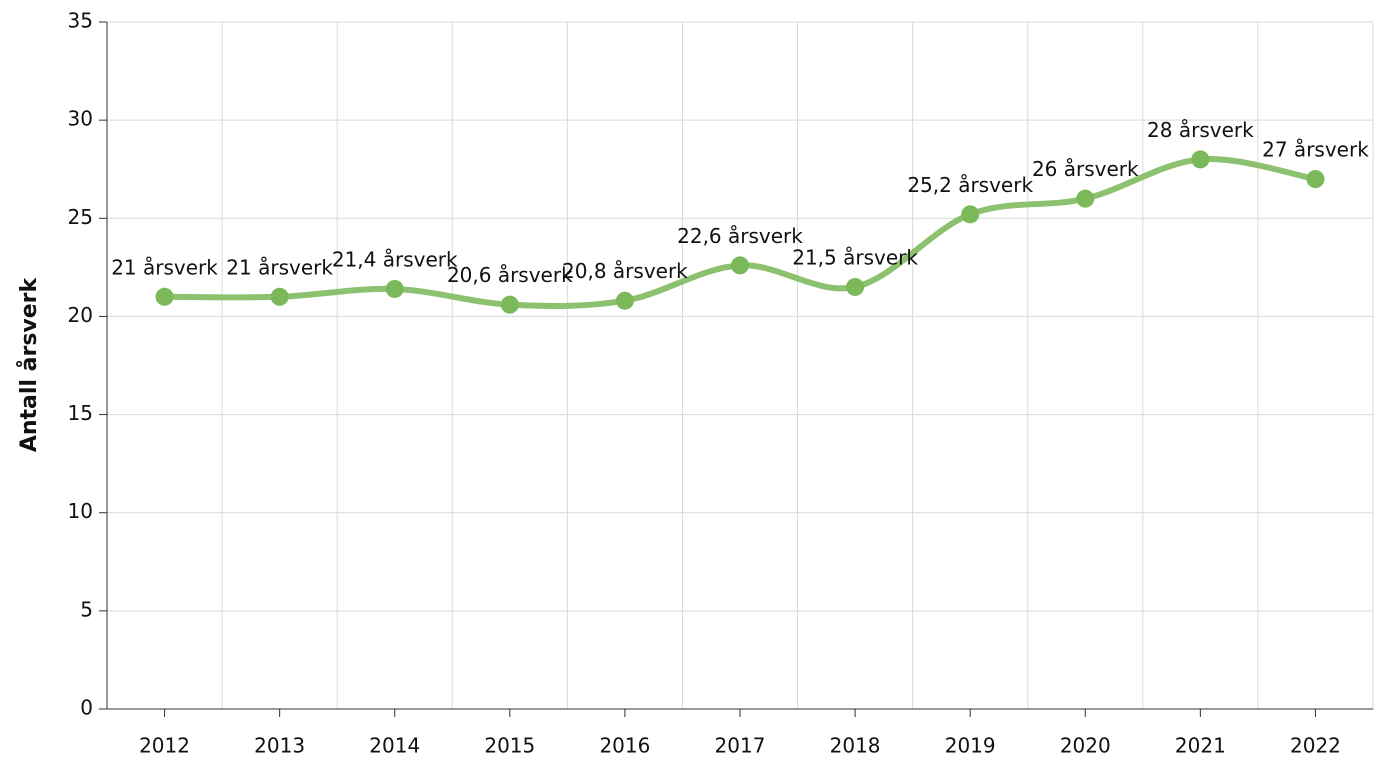 This screenshot has height=765, width=1397. I want to click on x-tick-label: 2016, so click(624, 746).